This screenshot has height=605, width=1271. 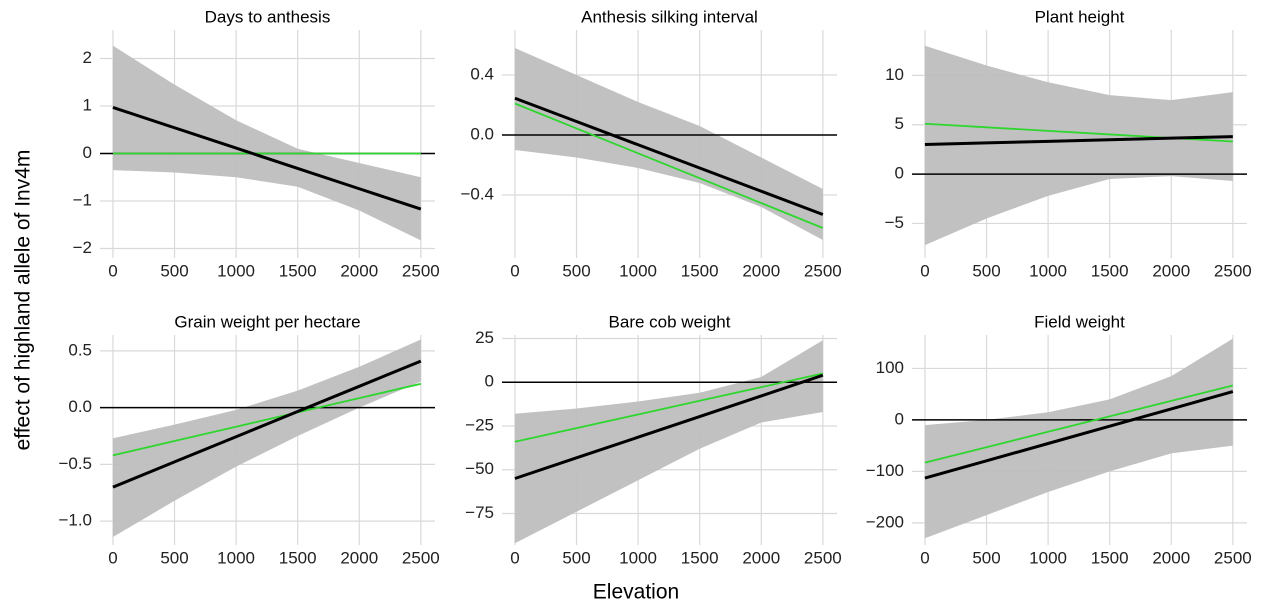 What do you see at coordinates (670, 321) in the screenshot?
I see `panel-title: Bare cob weight` at bounding box center [670, 321].